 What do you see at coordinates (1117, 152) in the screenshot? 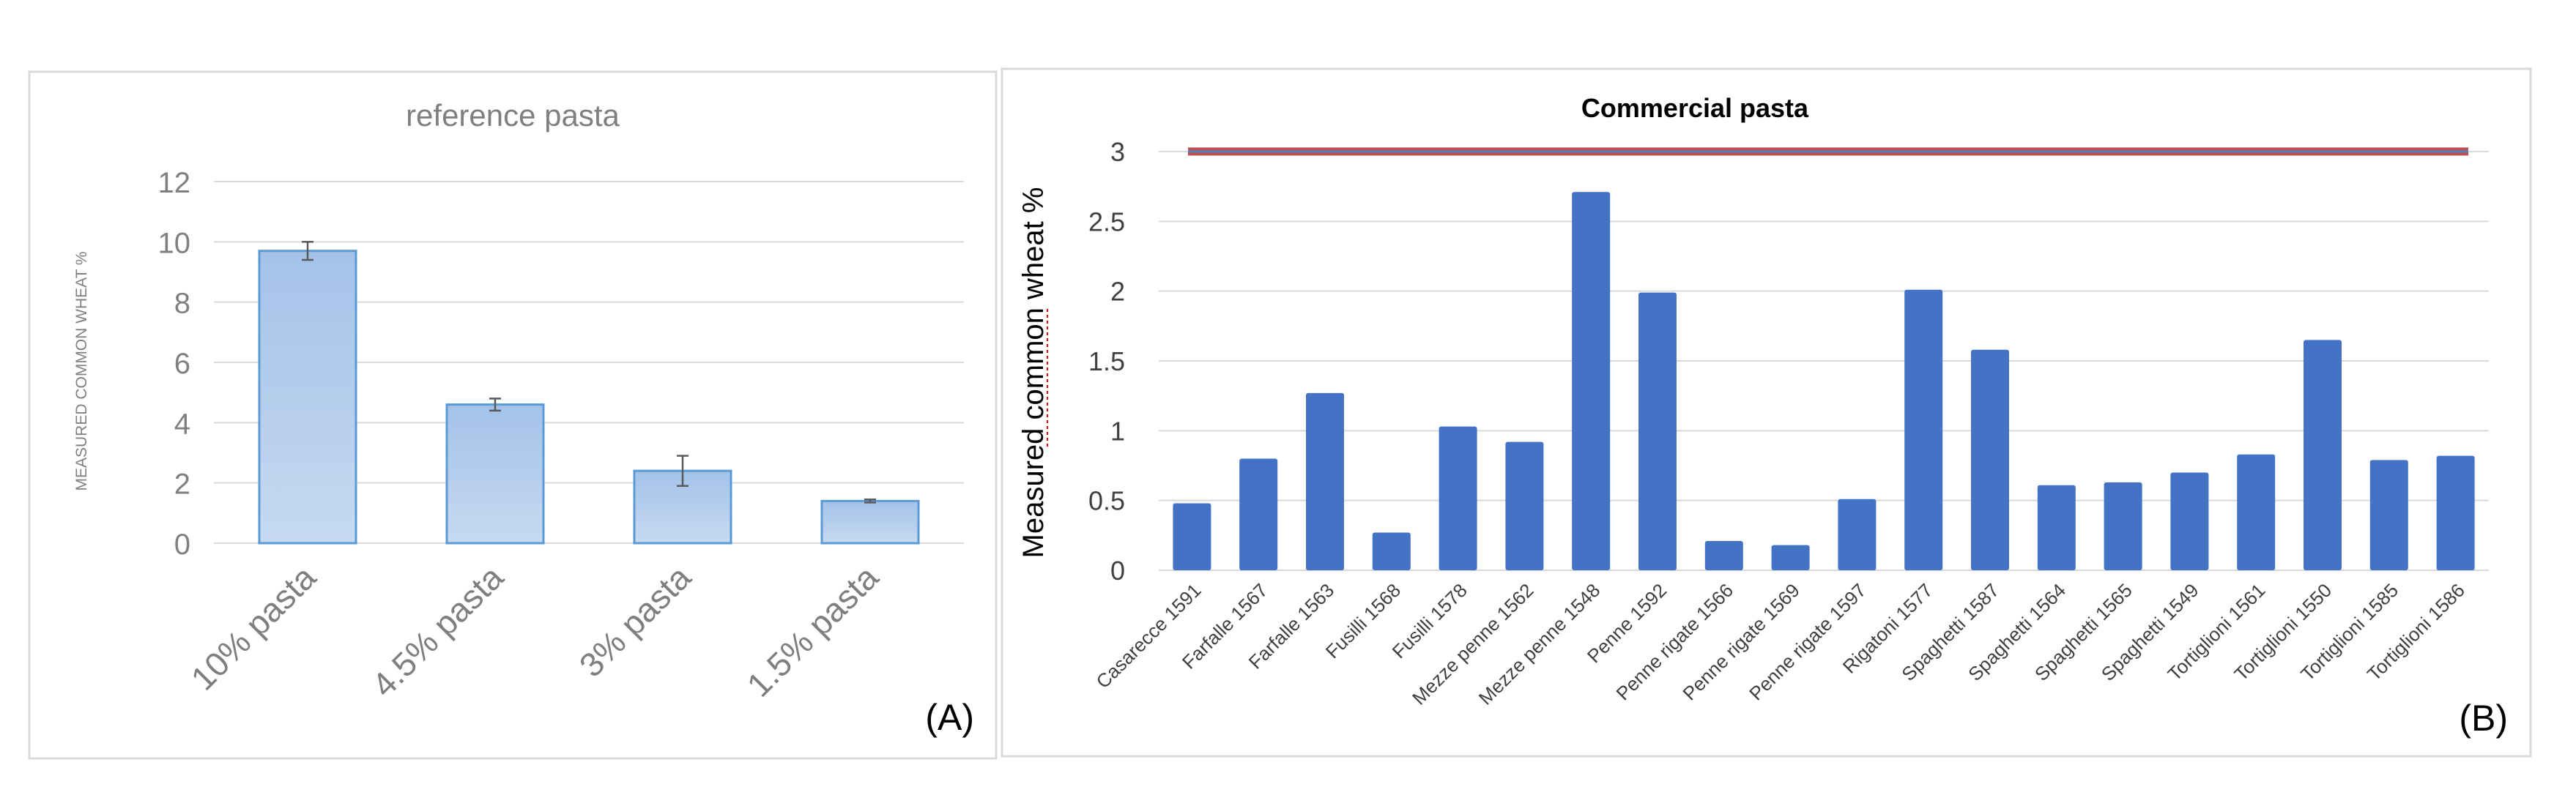
I see `panel-b-y-tick-label: 3` at bounding box center [1117, 152].